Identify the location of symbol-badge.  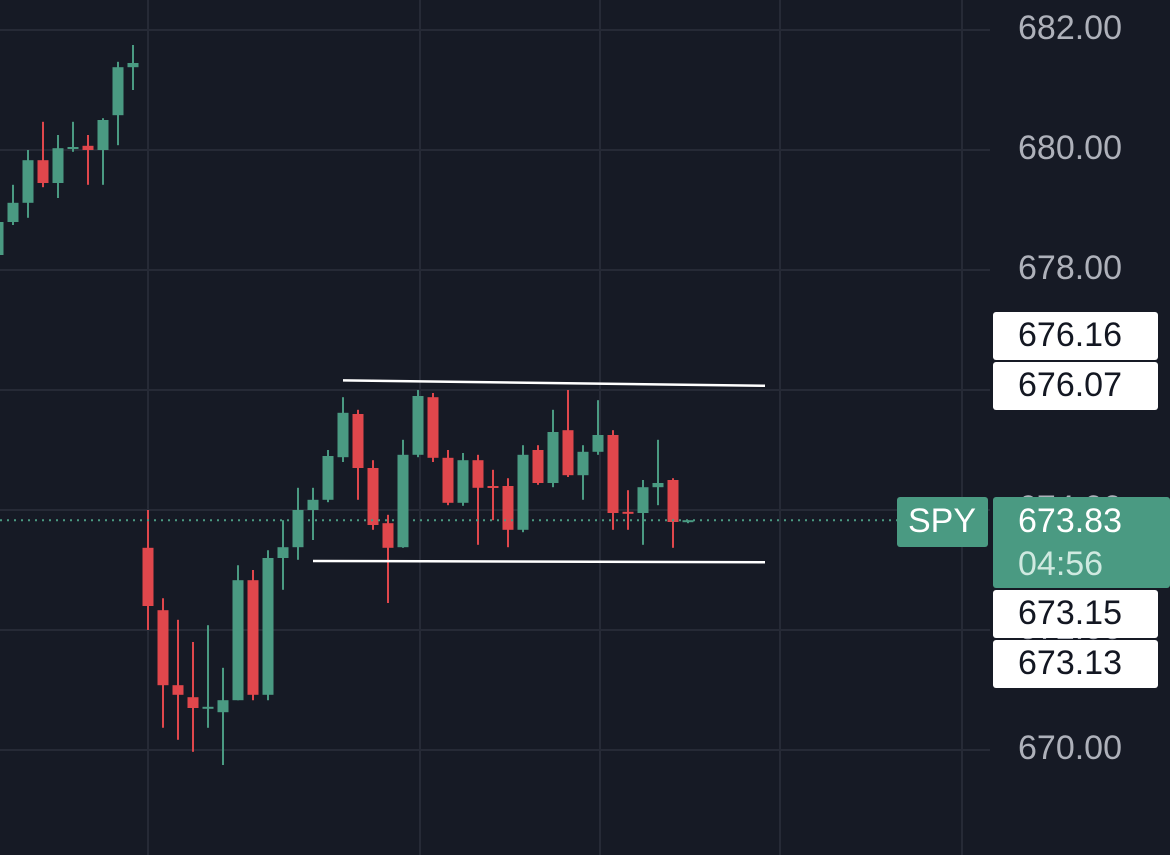
(942, 522).